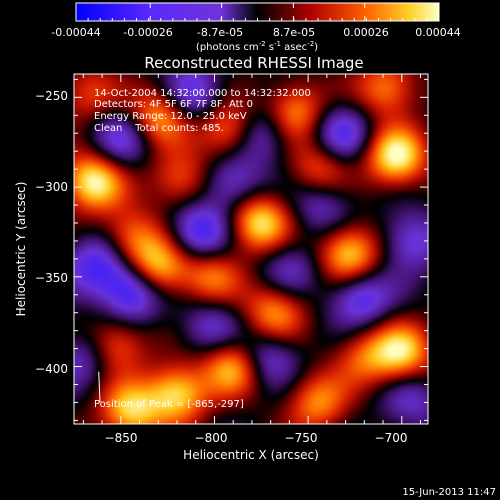 The image size is (500, 500). What do you see at coordinates (159, 128) in the screenshot?
I see `annotation-clean-counts: Clean Total counts: 485.` at bounding box center [159, 128].